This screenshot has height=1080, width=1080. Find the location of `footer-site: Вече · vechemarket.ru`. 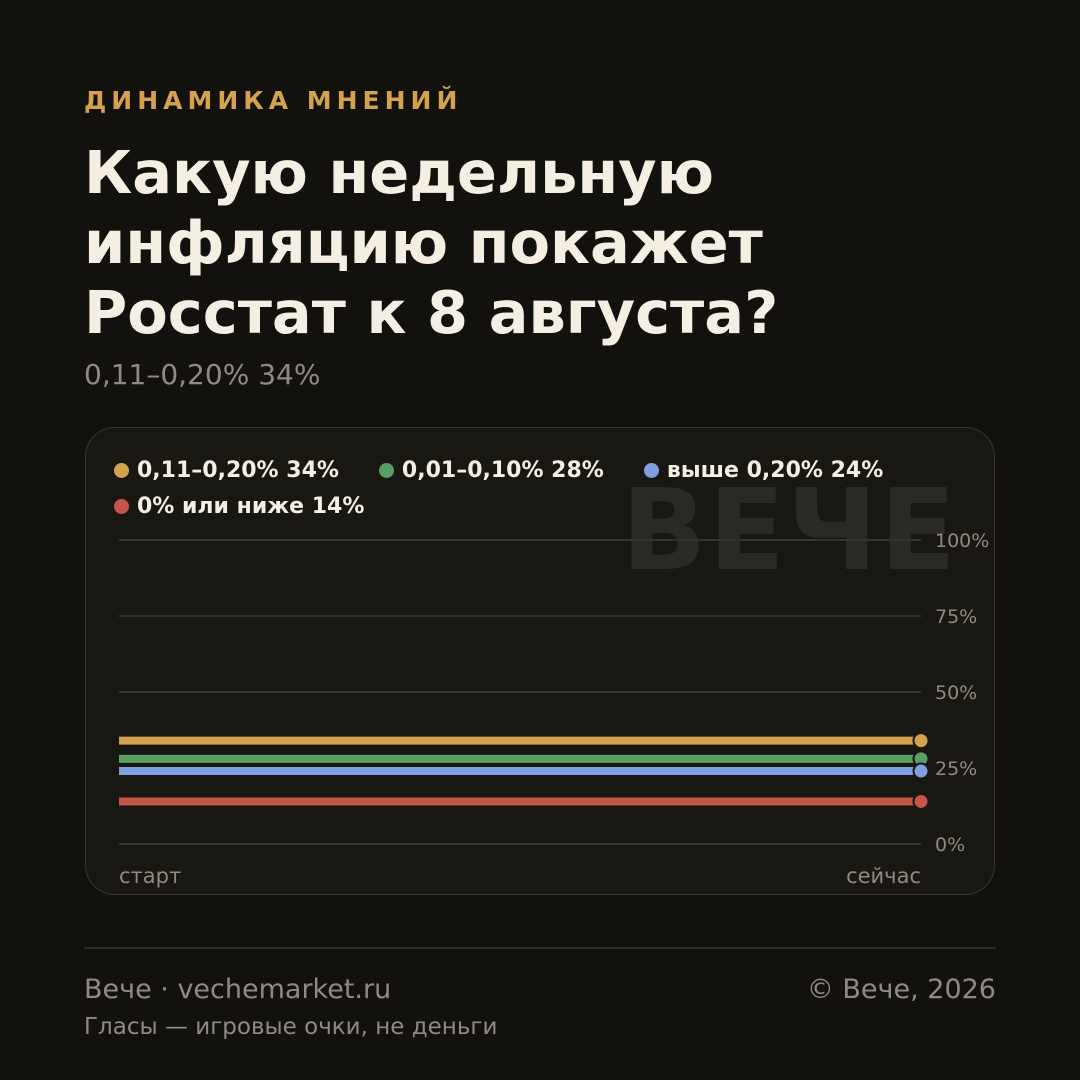

footer-site: Вече · vechemarket.ru is located at coordinates (238, 989).